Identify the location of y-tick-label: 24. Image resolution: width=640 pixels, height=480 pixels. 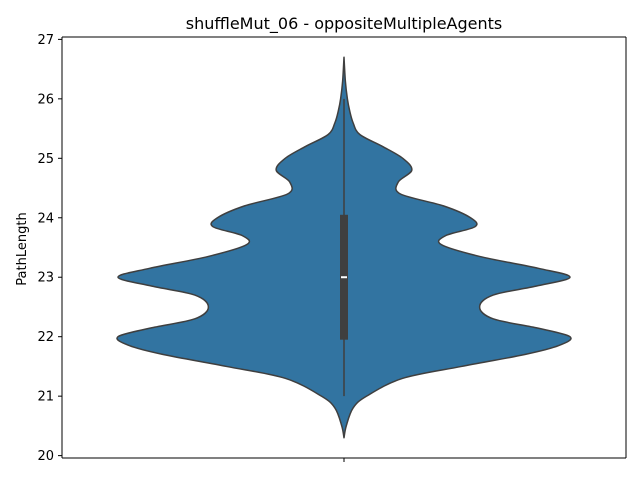
(45, 218).